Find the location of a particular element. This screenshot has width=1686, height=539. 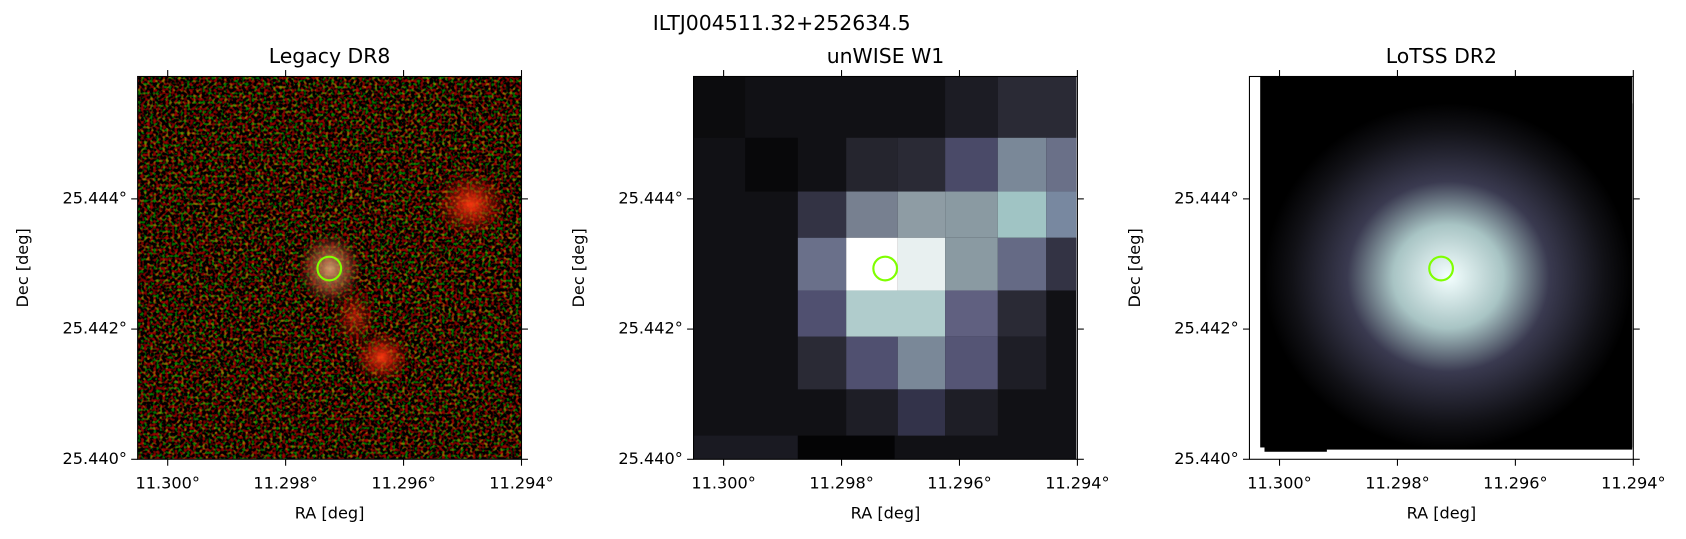

panel-title: LoTSS DR2 is located at coordinates (1441, 56).